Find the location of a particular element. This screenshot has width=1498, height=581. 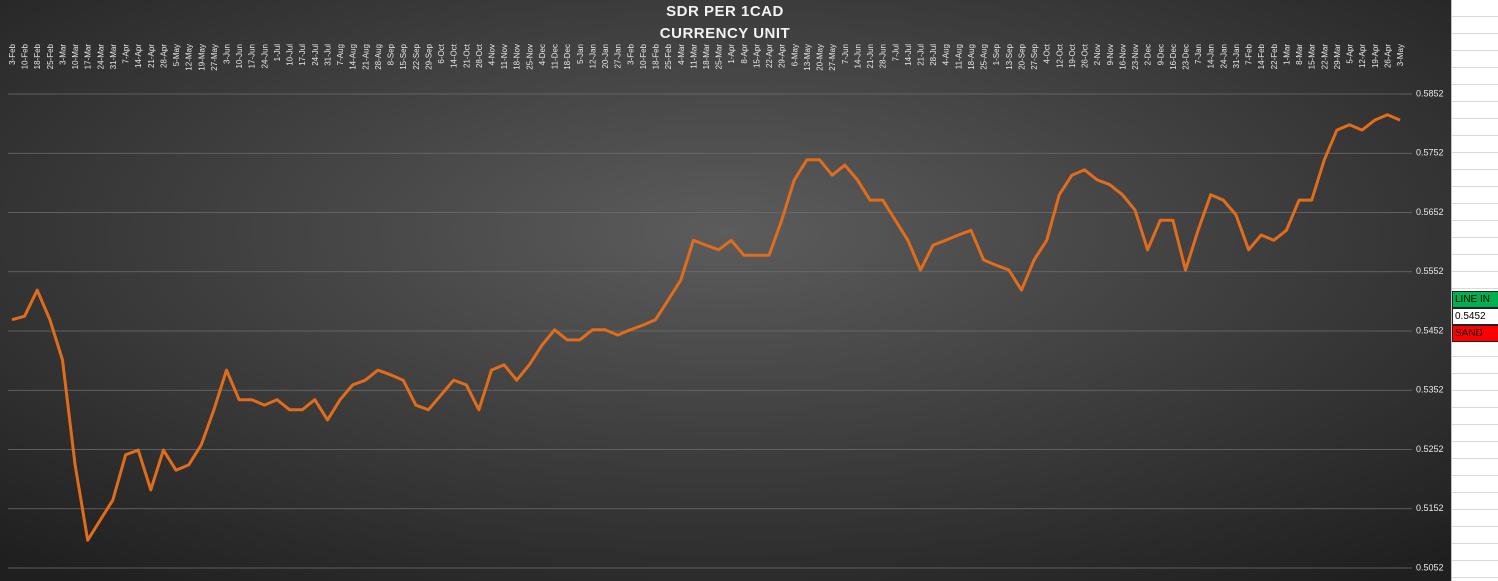

x-tick-label: 4-Nov is located at coordinates (491, 54).